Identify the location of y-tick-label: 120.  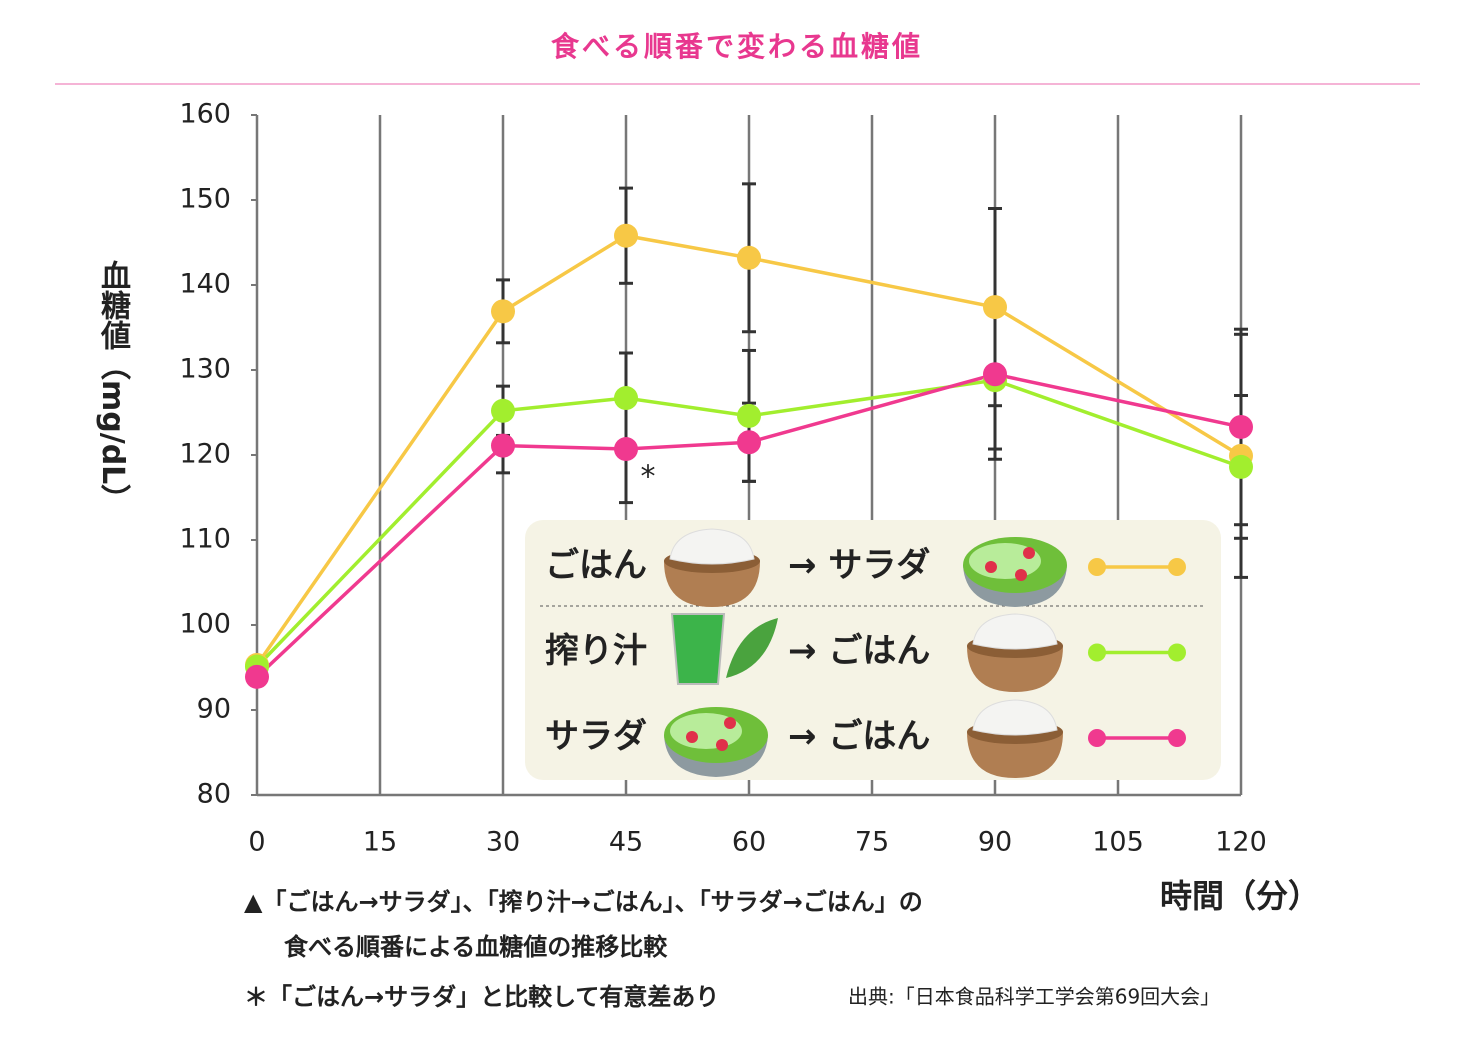
(205, 454).